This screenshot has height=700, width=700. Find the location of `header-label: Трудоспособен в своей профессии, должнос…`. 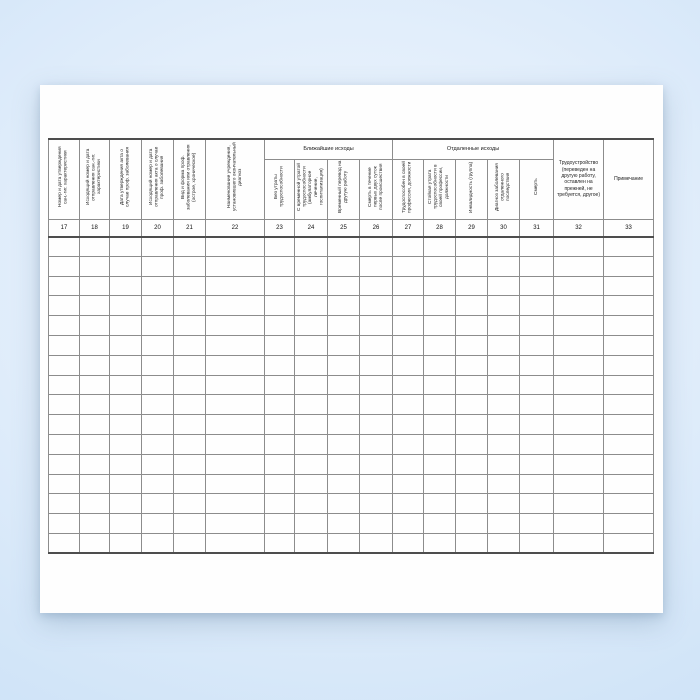

header-label: Трудоспособен в своей профессии, должнос… is located at coordinates (408, 186).